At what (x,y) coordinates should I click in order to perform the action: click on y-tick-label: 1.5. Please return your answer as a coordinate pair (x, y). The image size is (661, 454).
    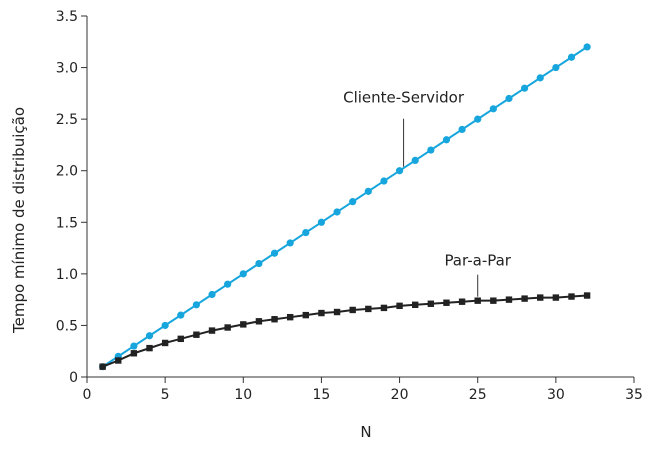
    Looking at the image, I should click on (67, 223).